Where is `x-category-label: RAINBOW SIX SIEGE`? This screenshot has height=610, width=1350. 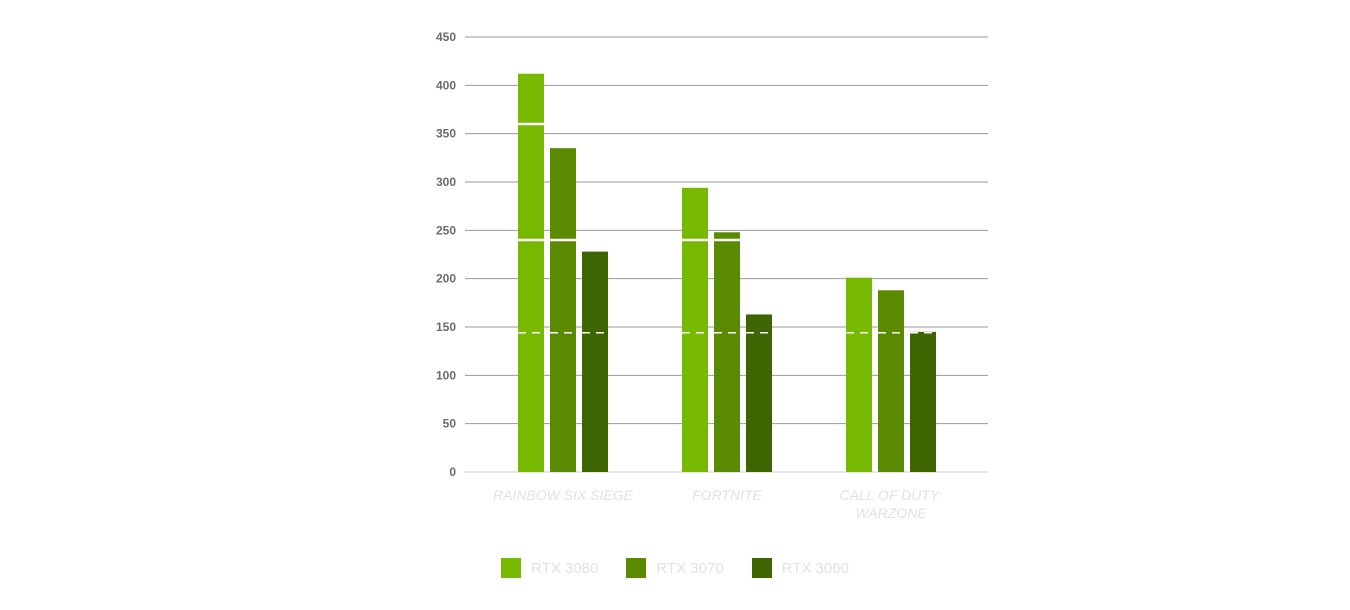 x-category-label: RAINBOW SIX SIEGE is located at coordinates (563, 495).